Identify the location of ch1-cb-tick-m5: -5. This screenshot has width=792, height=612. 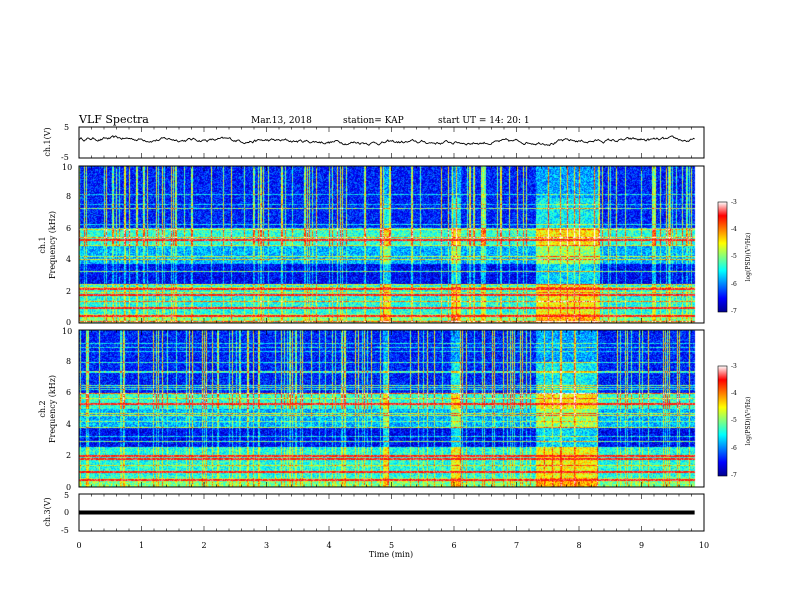
(734, 256).